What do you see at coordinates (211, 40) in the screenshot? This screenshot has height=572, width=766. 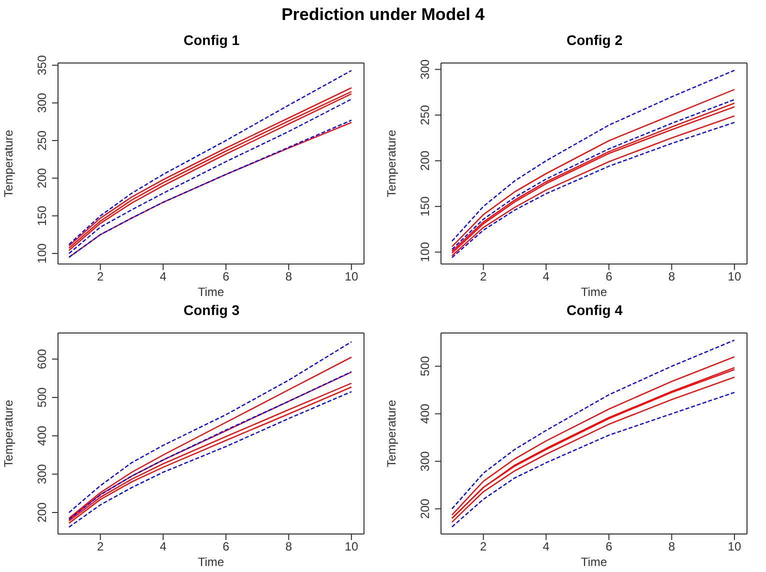 I see `chart-title: Config 1` at bounding box center [211, 40].